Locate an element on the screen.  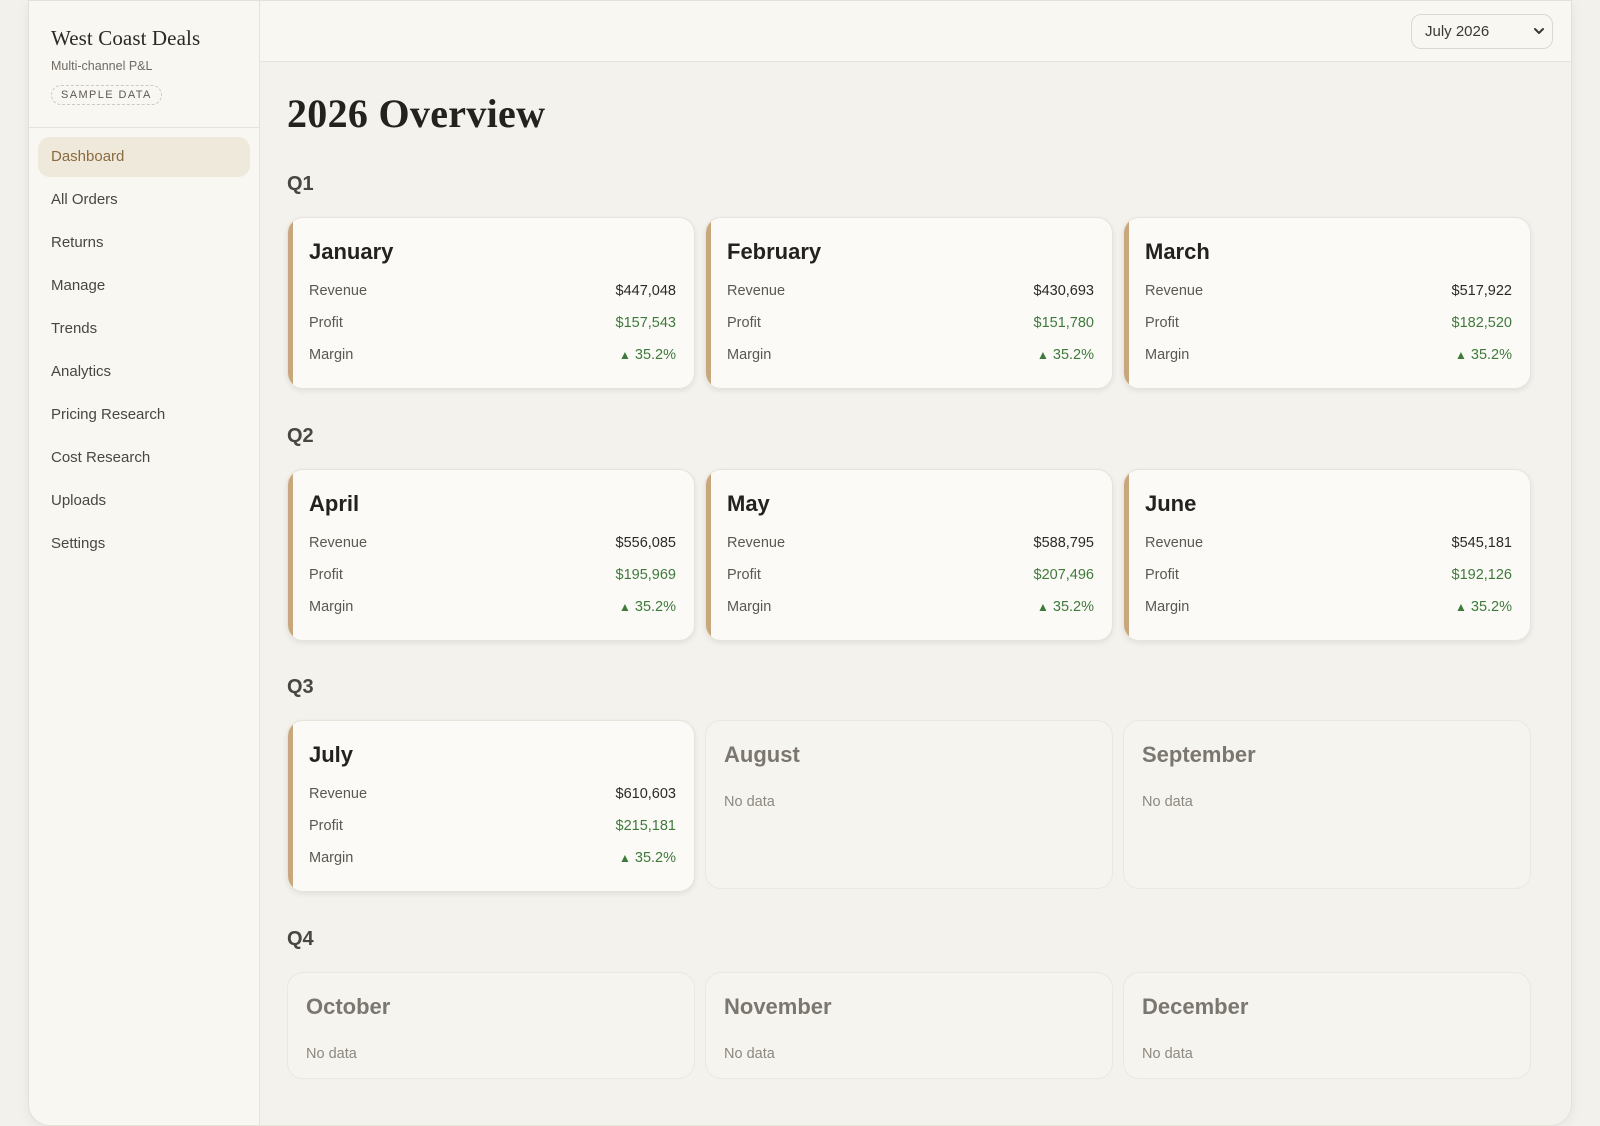
profit-row: Profit $157,543 is located at coordinates (492, 325).